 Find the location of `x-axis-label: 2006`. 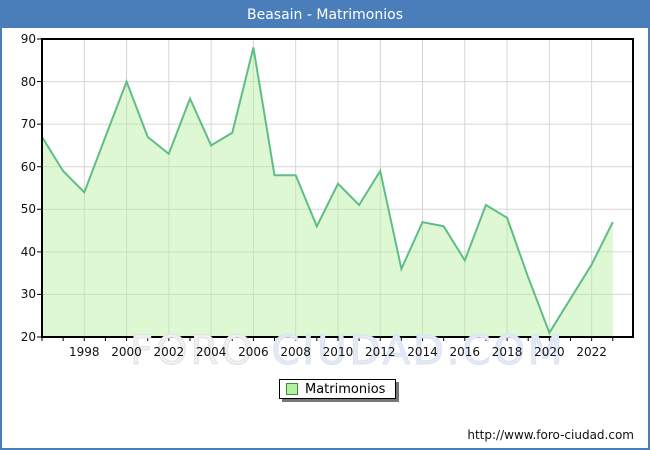

x-axis-label: 2006 is located at coordinates (253, 352).